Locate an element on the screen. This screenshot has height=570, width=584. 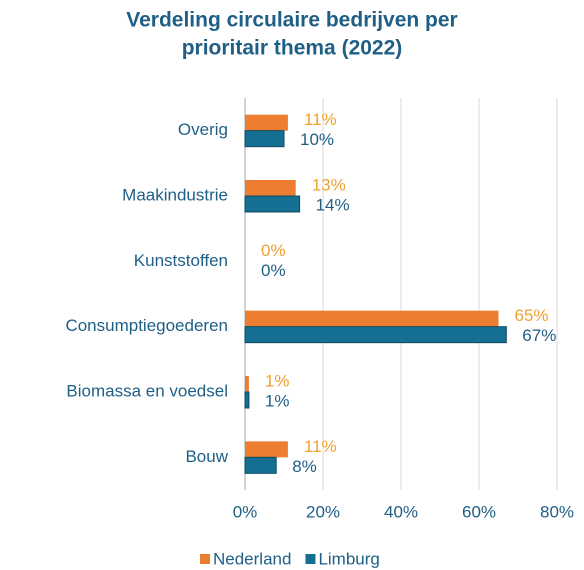
y-tick-label: Maakindustrie is located at coordinates (175, 194).